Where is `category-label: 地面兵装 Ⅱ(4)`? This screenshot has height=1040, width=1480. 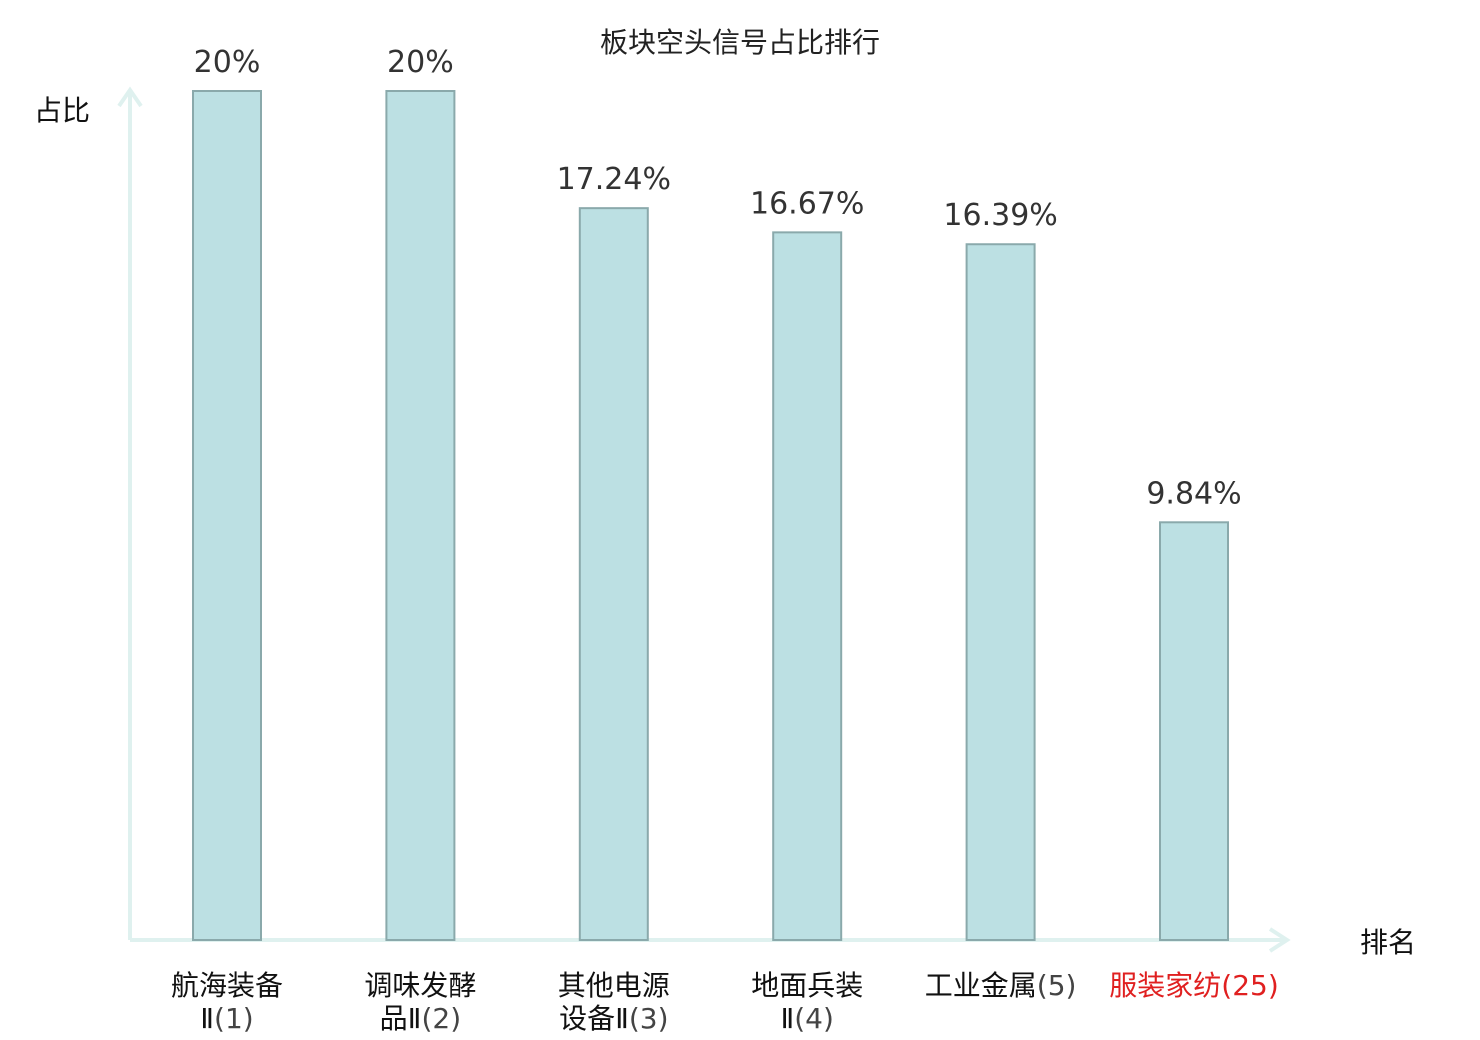 category-label: 地面兵装 Ⅱ(4) is located at coordinates (807, 1002).